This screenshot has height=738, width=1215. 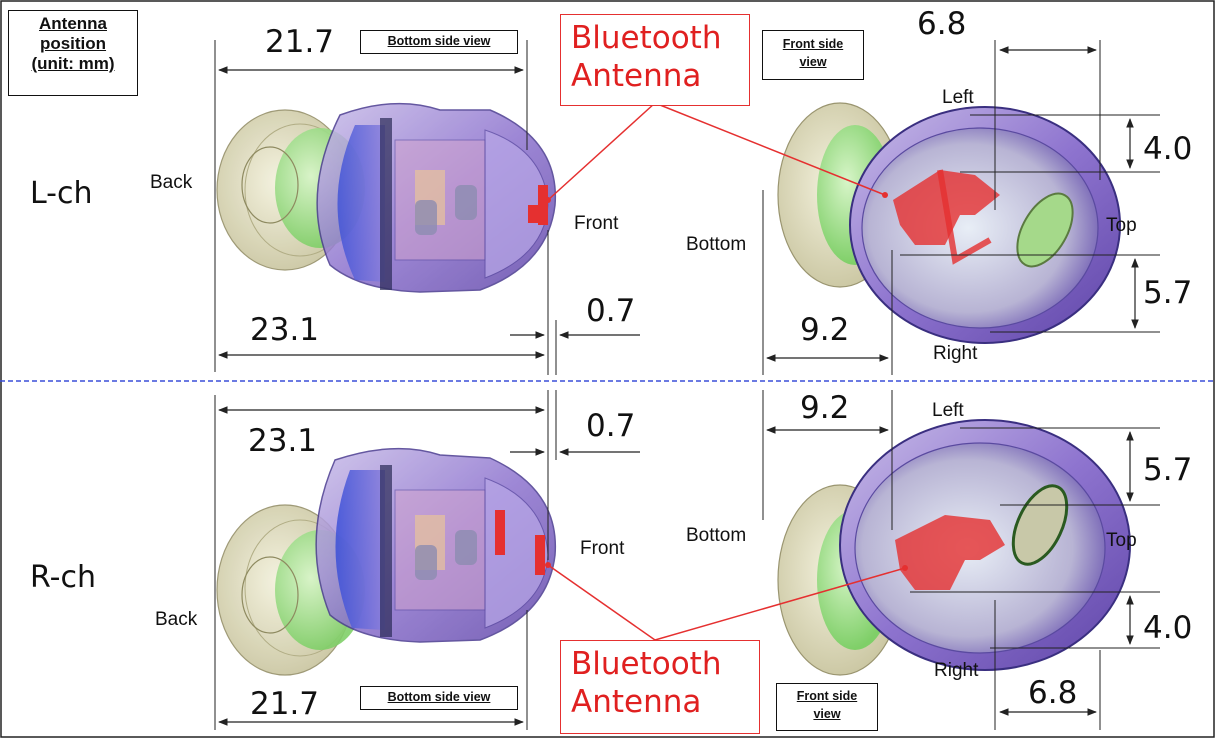 I want to click on legend-line-3: (unit: mm), so click(x=73, y=63).